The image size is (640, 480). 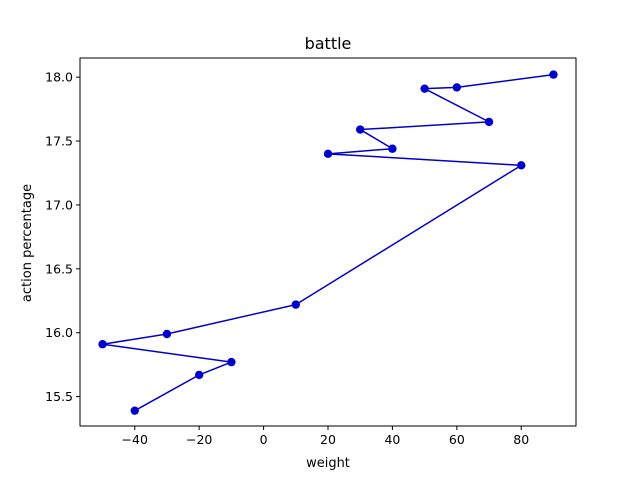 What do you see at coordinates (392, 439) in the screenshot?
I see `x-tick-label: 40` at bounding box center [392, 439].